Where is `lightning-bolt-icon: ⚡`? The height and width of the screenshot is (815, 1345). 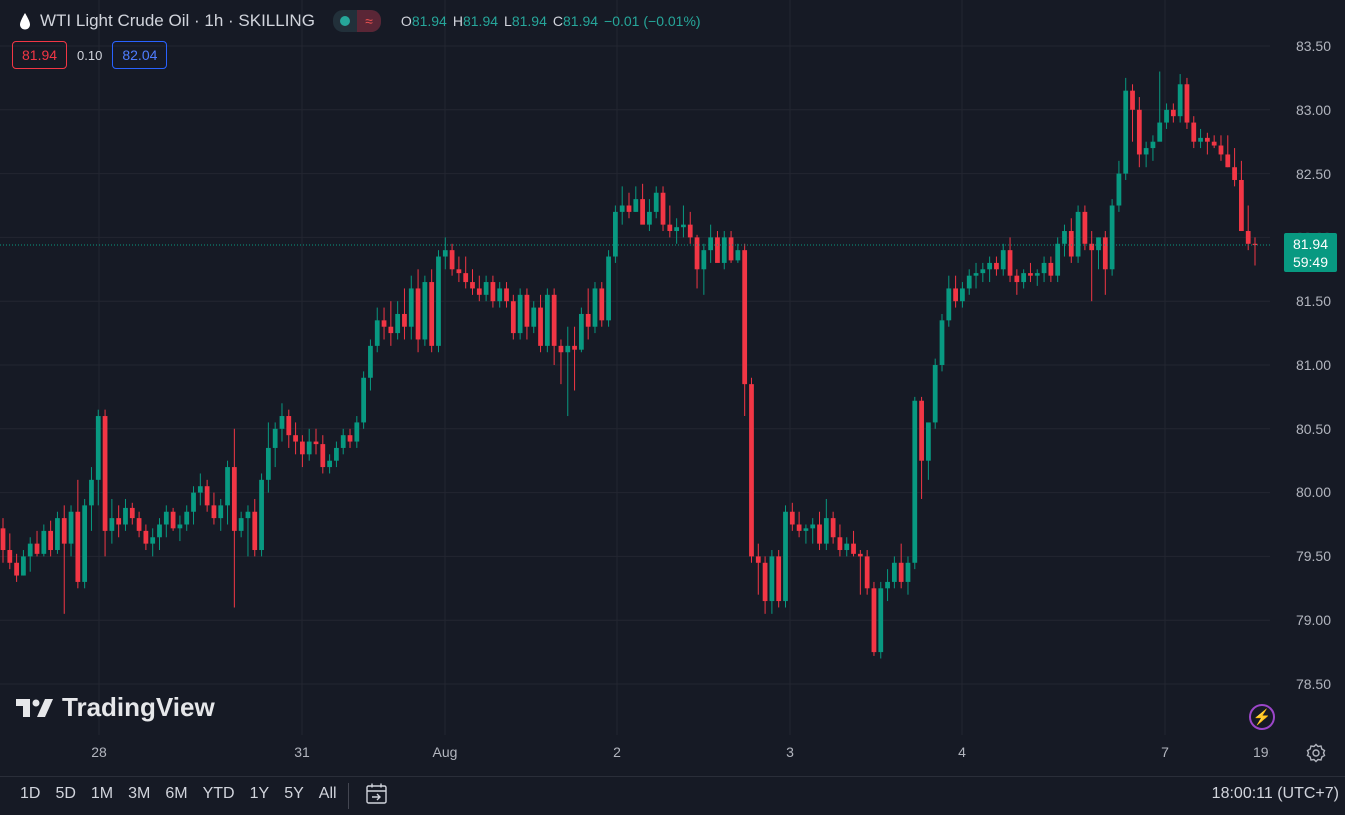 lightning-bolt-icon: ⚡ is located at coordinates (1262, 717).